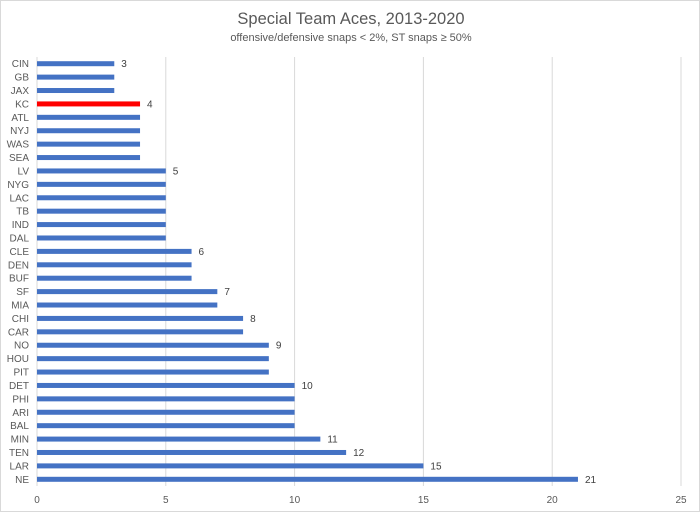 Image resolution: width=700 pixels, height=513 pixels. I want to click on x-tick-label-10: 10, so click(295, 500).